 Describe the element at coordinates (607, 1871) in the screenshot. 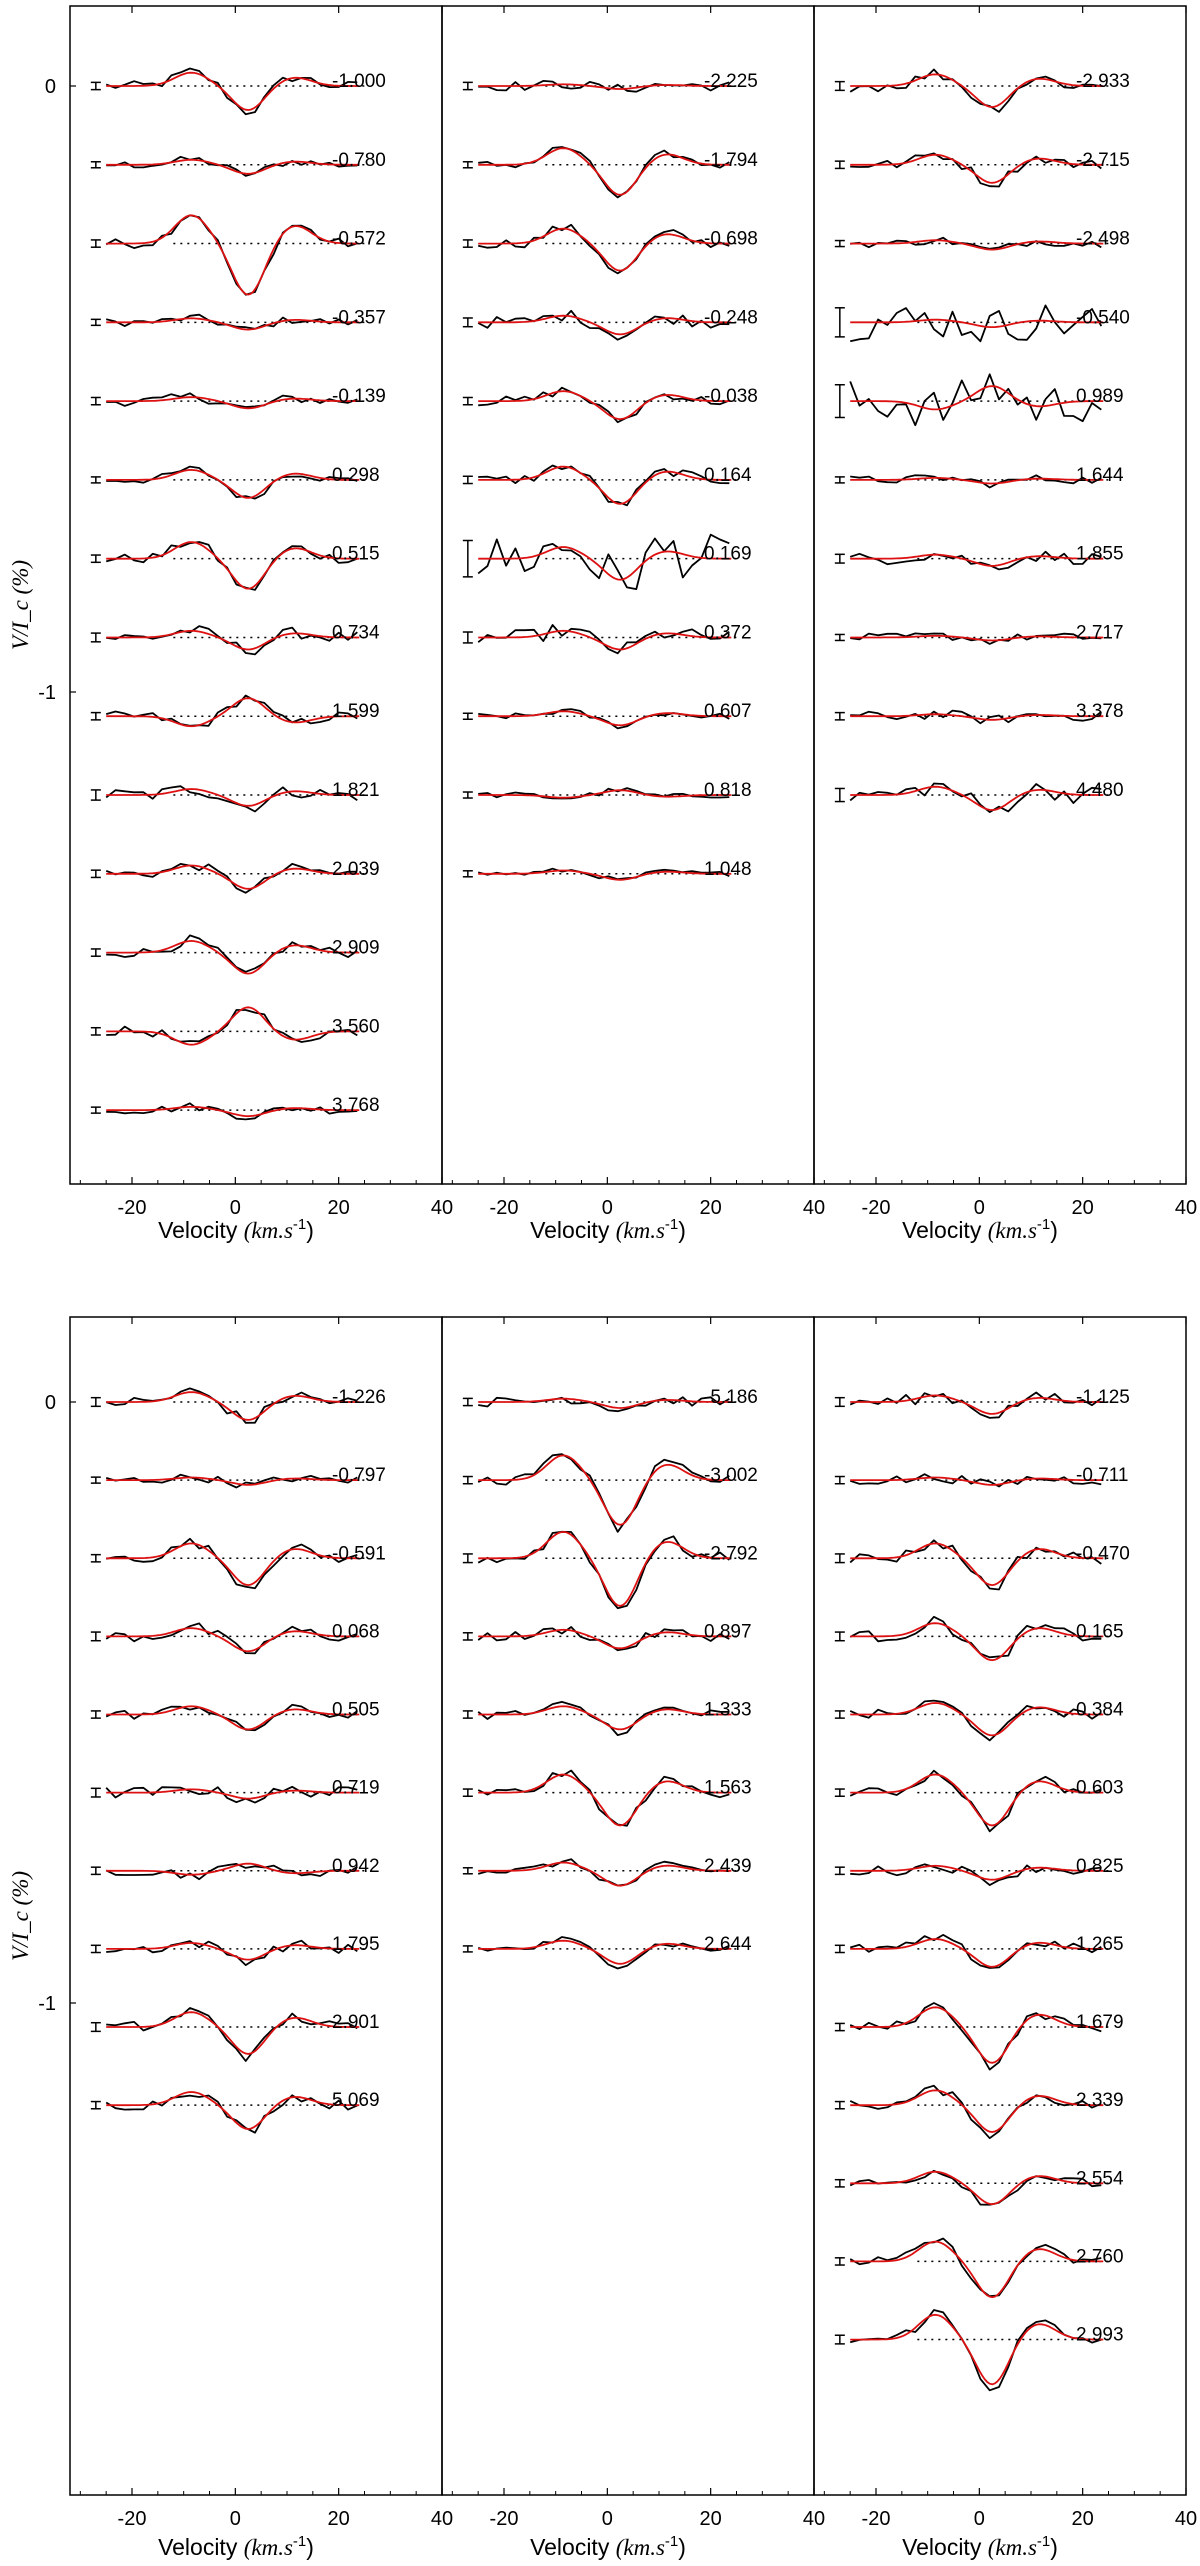

I see `profile-row: 2.439` at that location.